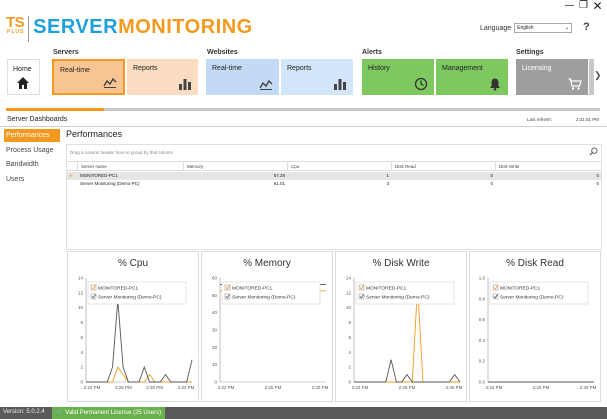 The image size is (607, 419). Describe the element at coordinates (94, 134) in the screenshot. I see `panel-title: Performances` at that location.